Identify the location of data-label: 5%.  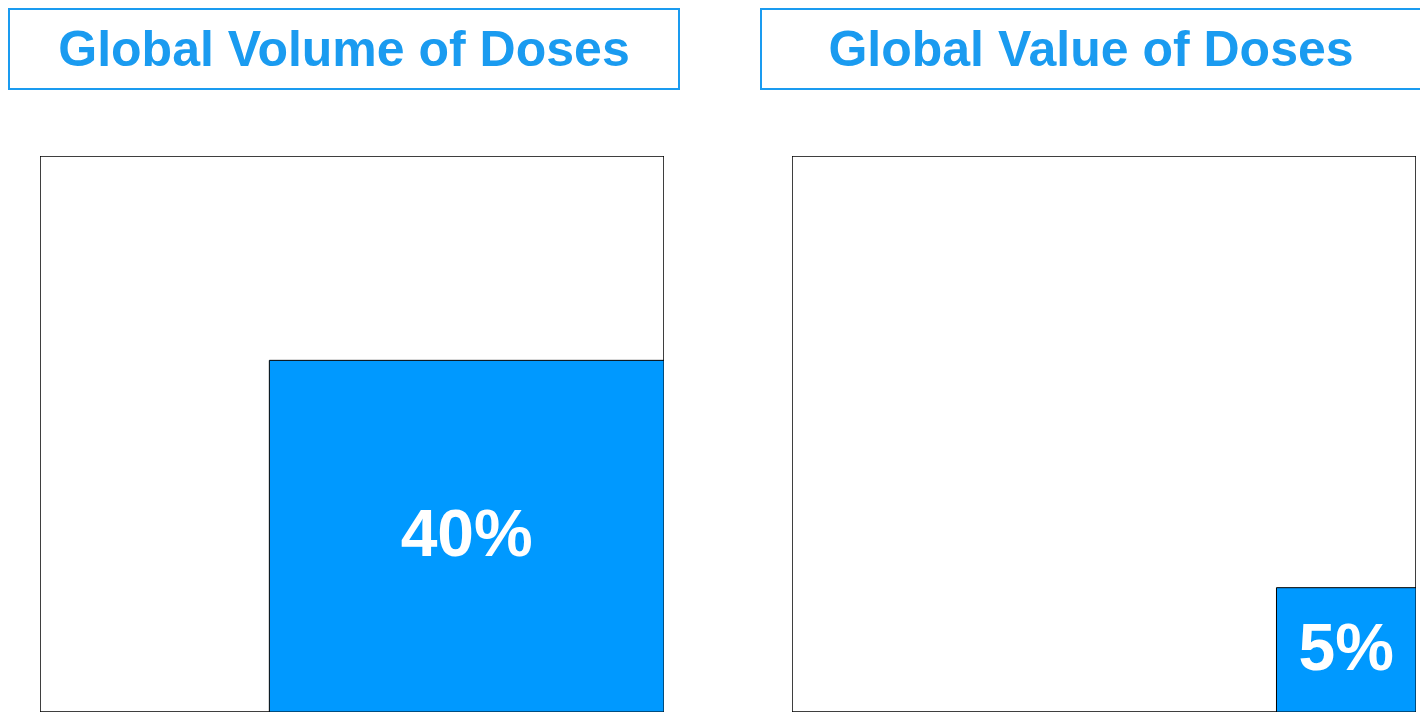
(1346, 646).